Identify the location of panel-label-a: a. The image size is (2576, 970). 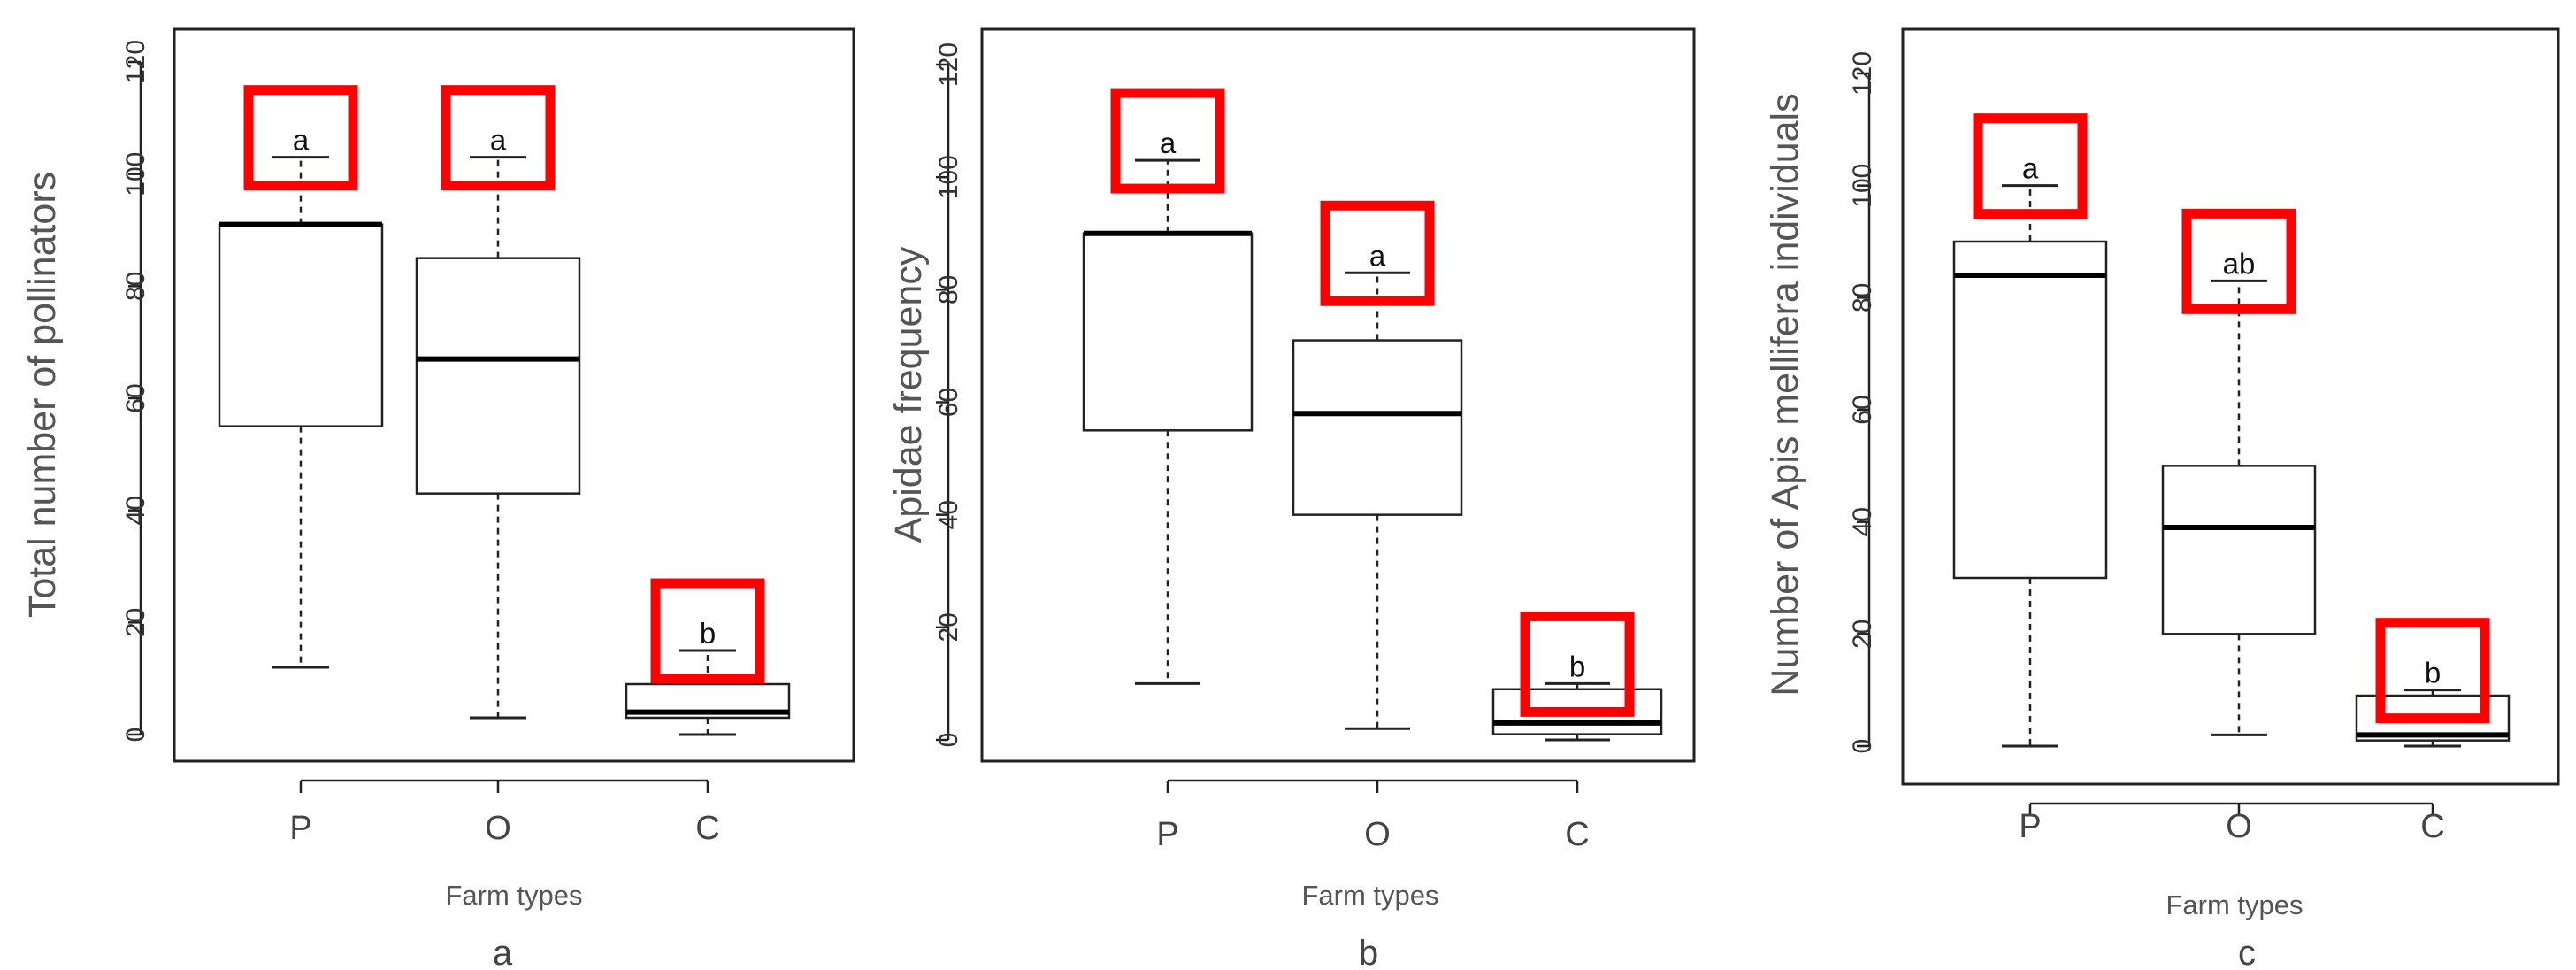
(503, 952).